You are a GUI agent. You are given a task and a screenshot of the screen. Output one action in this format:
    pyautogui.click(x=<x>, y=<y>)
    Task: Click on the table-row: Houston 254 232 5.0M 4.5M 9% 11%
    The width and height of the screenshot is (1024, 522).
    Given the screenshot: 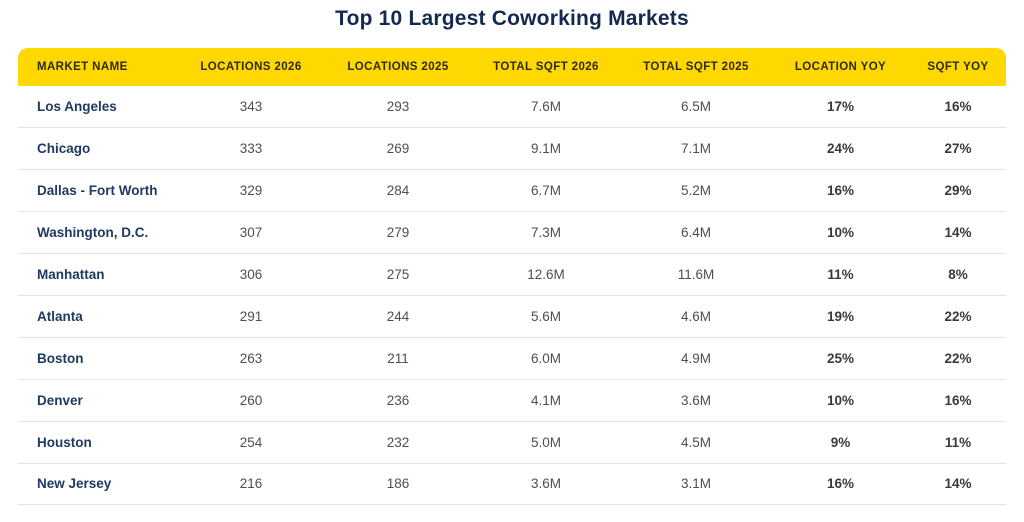 What is the action you would take?
    pyautogui.click(x=512, y=442)
    